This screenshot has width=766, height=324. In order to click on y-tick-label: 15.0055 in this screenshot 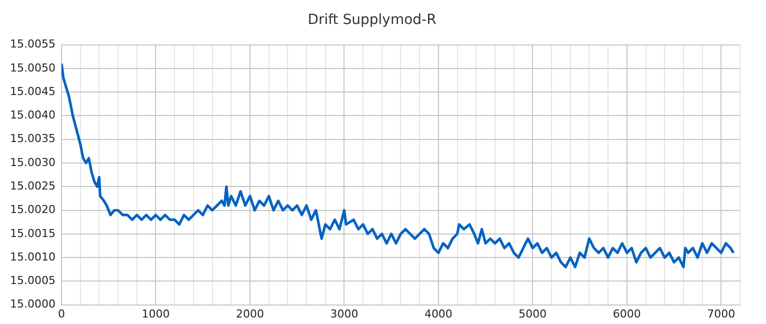, I will do `click(33, 44)`.